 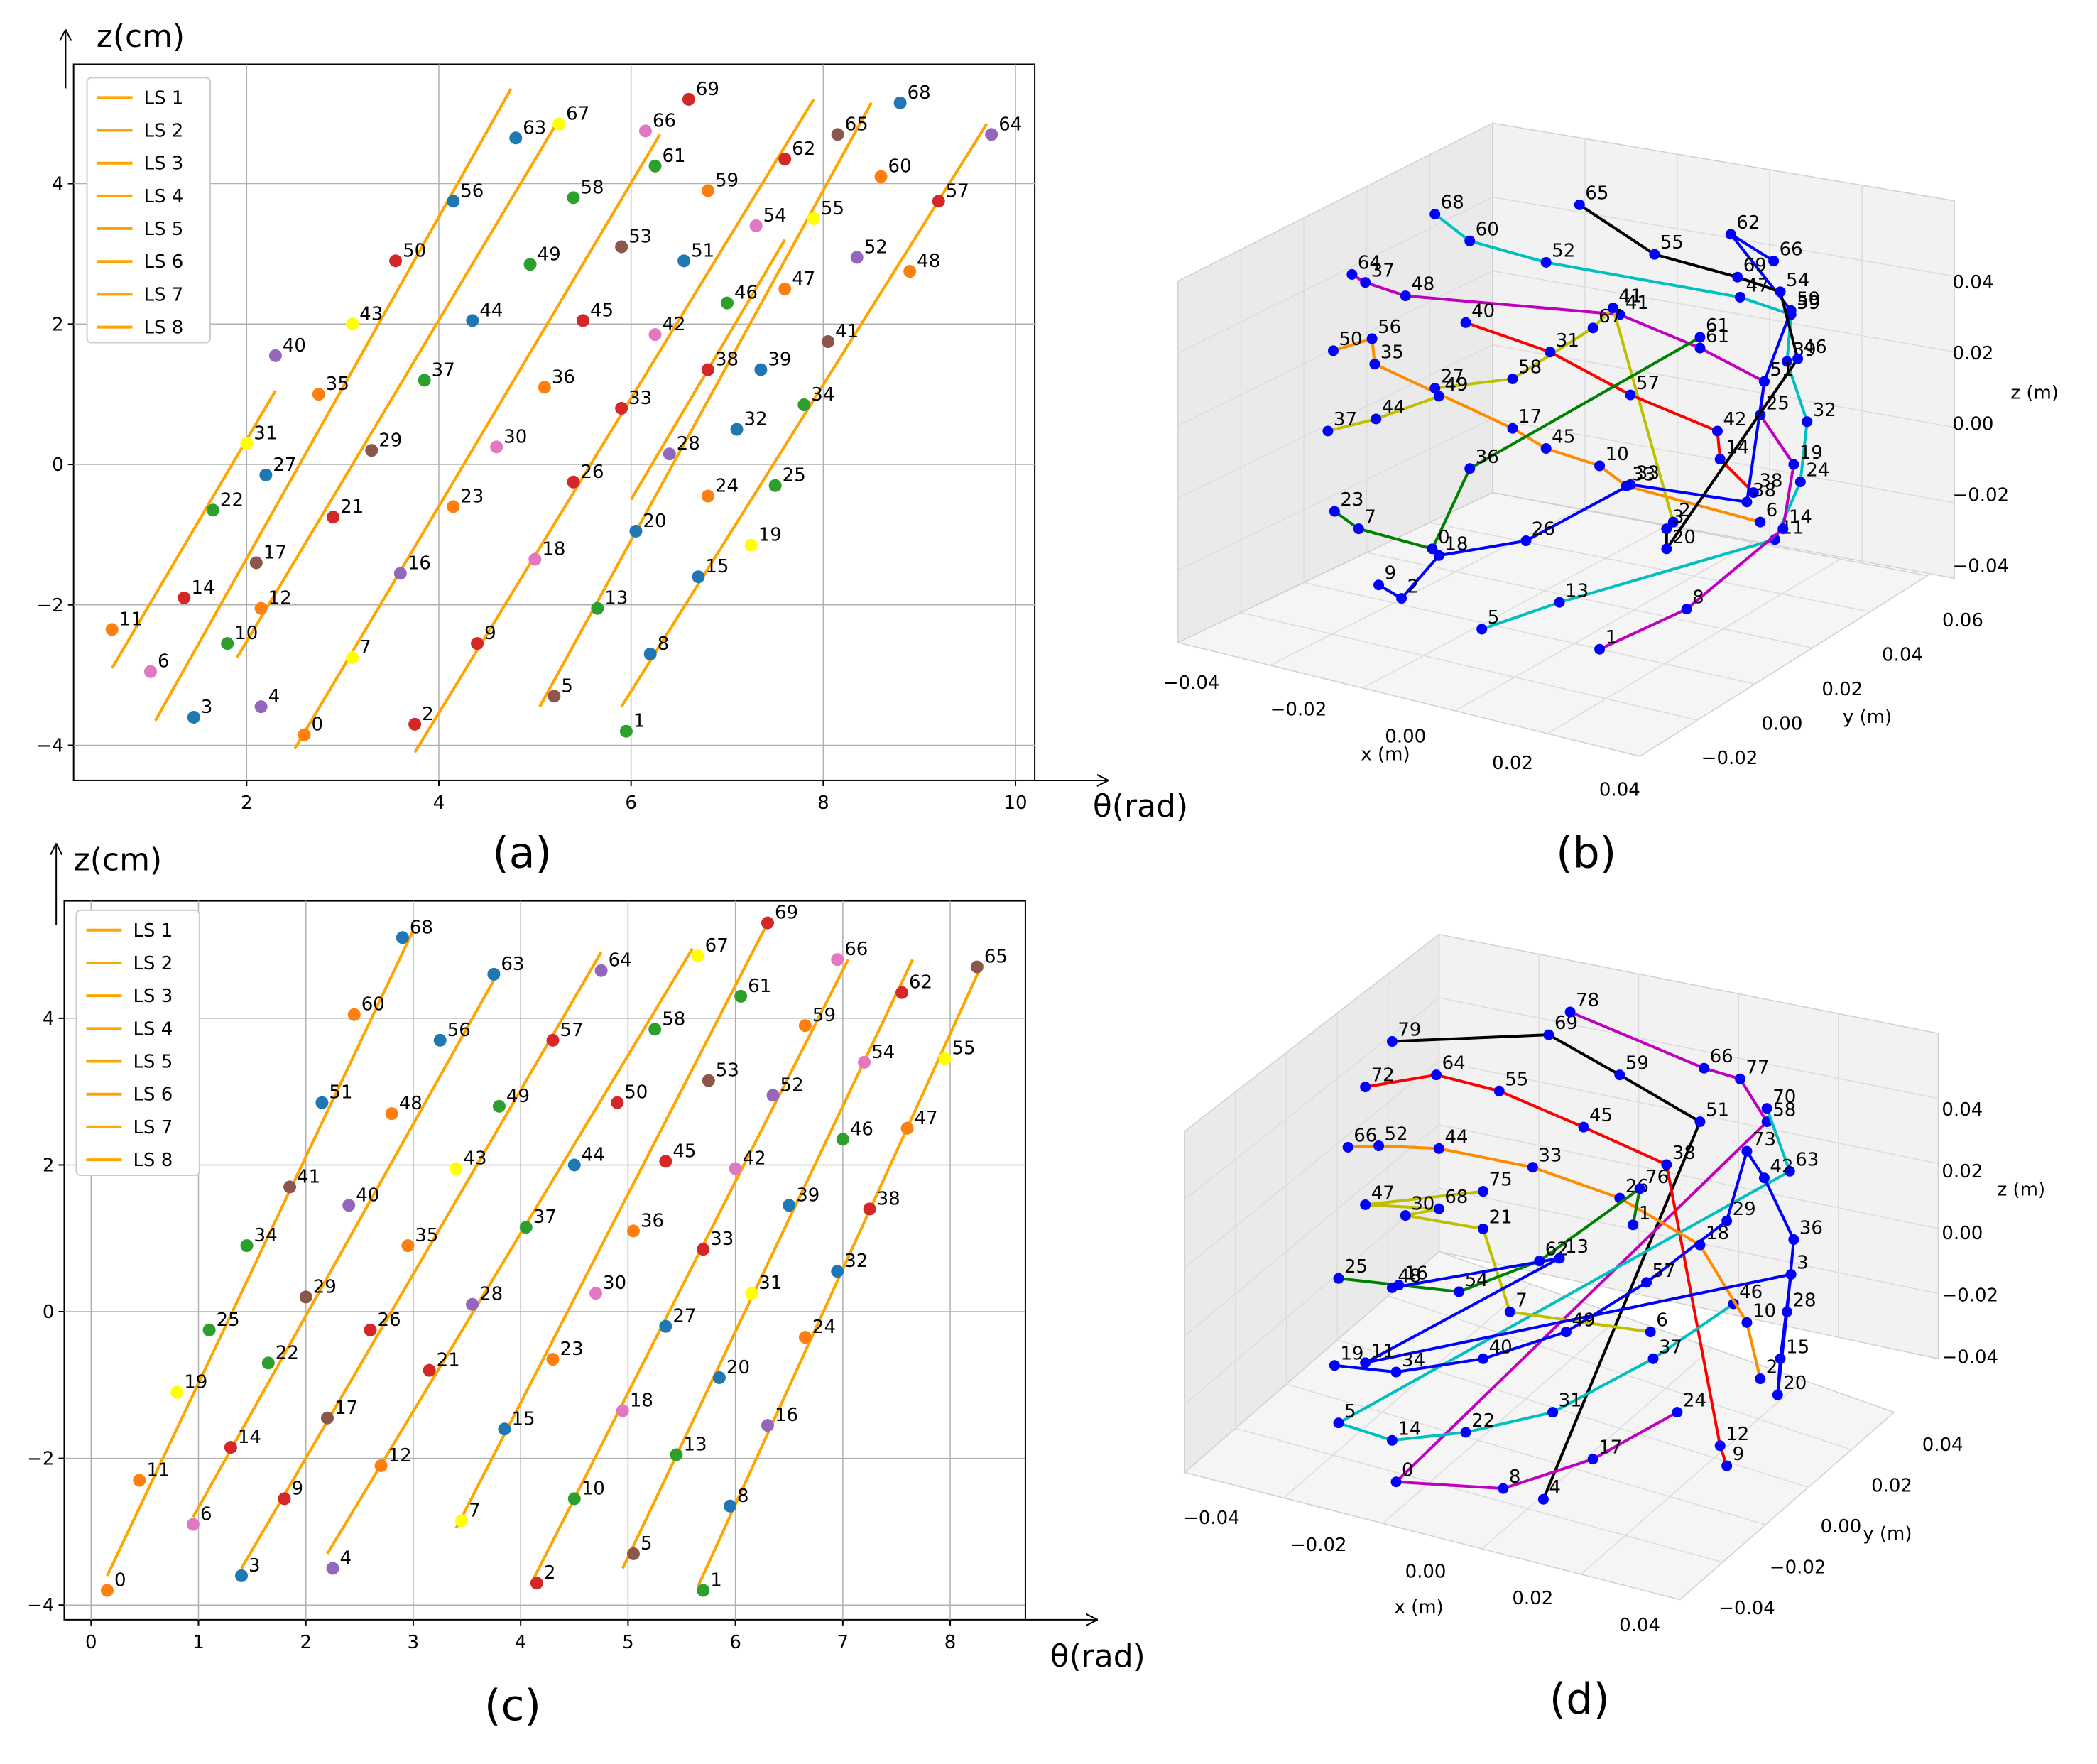 I want to click on x-tick-label: 0.04, so click(x=1639, y=1626).